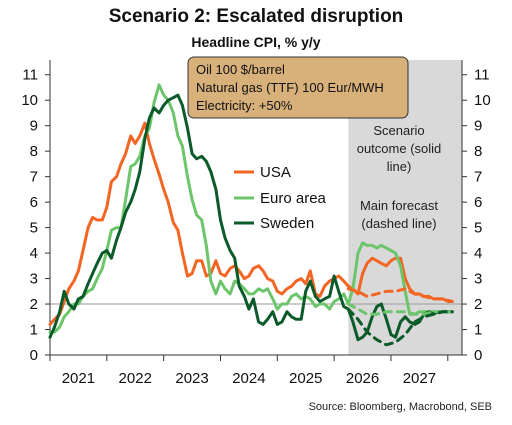 The width and height of the screenshot is (512, 425). What do you see at coordinates (419, 378) in the screenshot?
I see `x-tick-label: 2027` at bounding box center [419, 378].